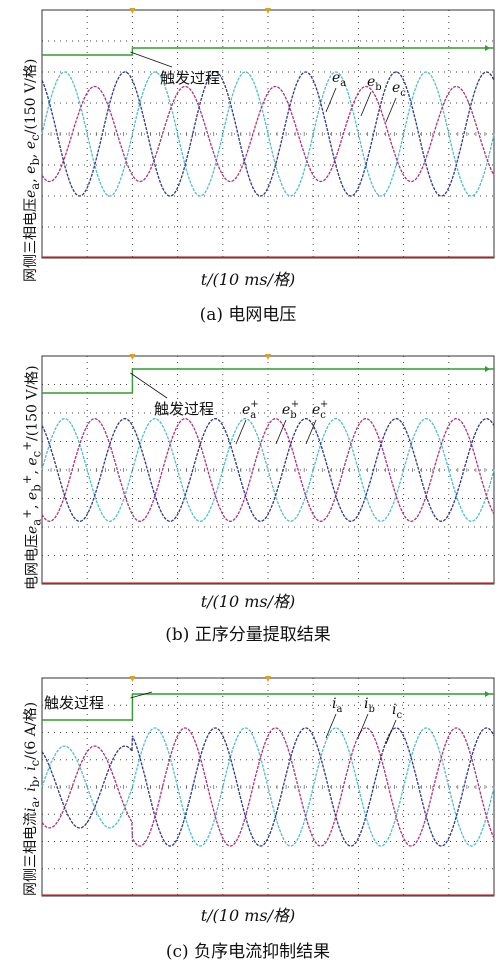 The image size is (496, 971). I want to click on y-axis-label-c: 网侧三相电流ia, ib, ic/(6 A/格), so click(32, 798).